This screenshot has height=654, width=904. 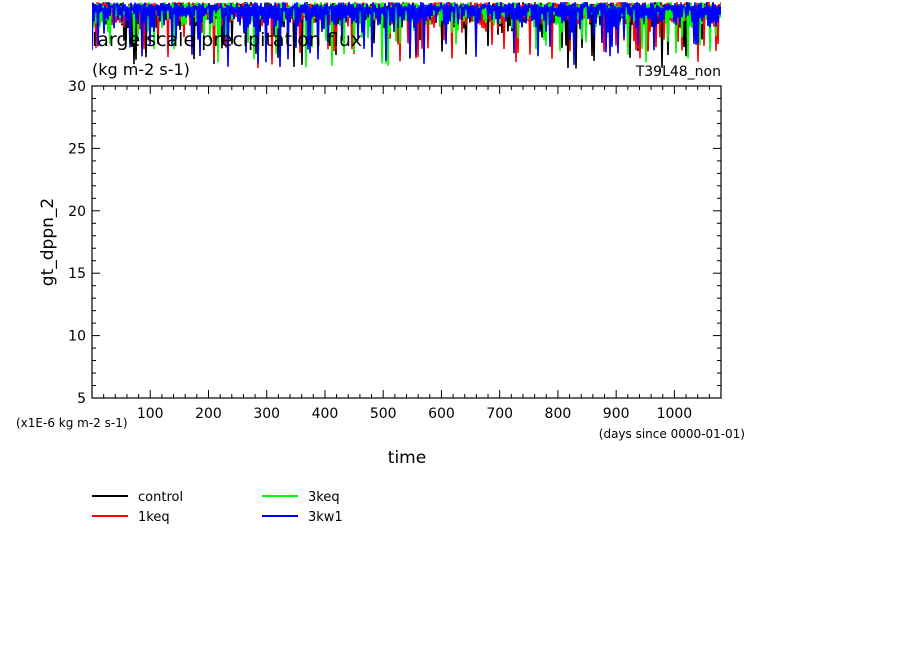 I want to click on y-tick-label: 15, so click(x=77, y=274).